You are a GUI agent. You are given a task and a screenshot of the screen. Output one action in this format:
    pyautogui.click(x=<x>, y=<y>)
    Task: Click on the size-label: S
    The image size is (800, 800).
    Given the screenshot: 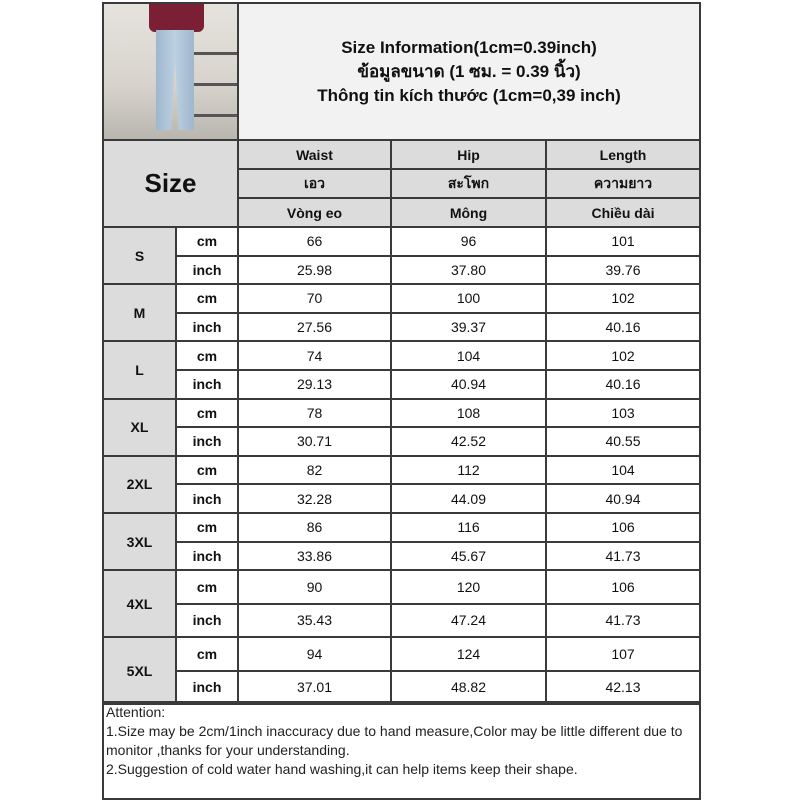 What is the action you would take?
    pyautogui.click(x=139, y=255)
    